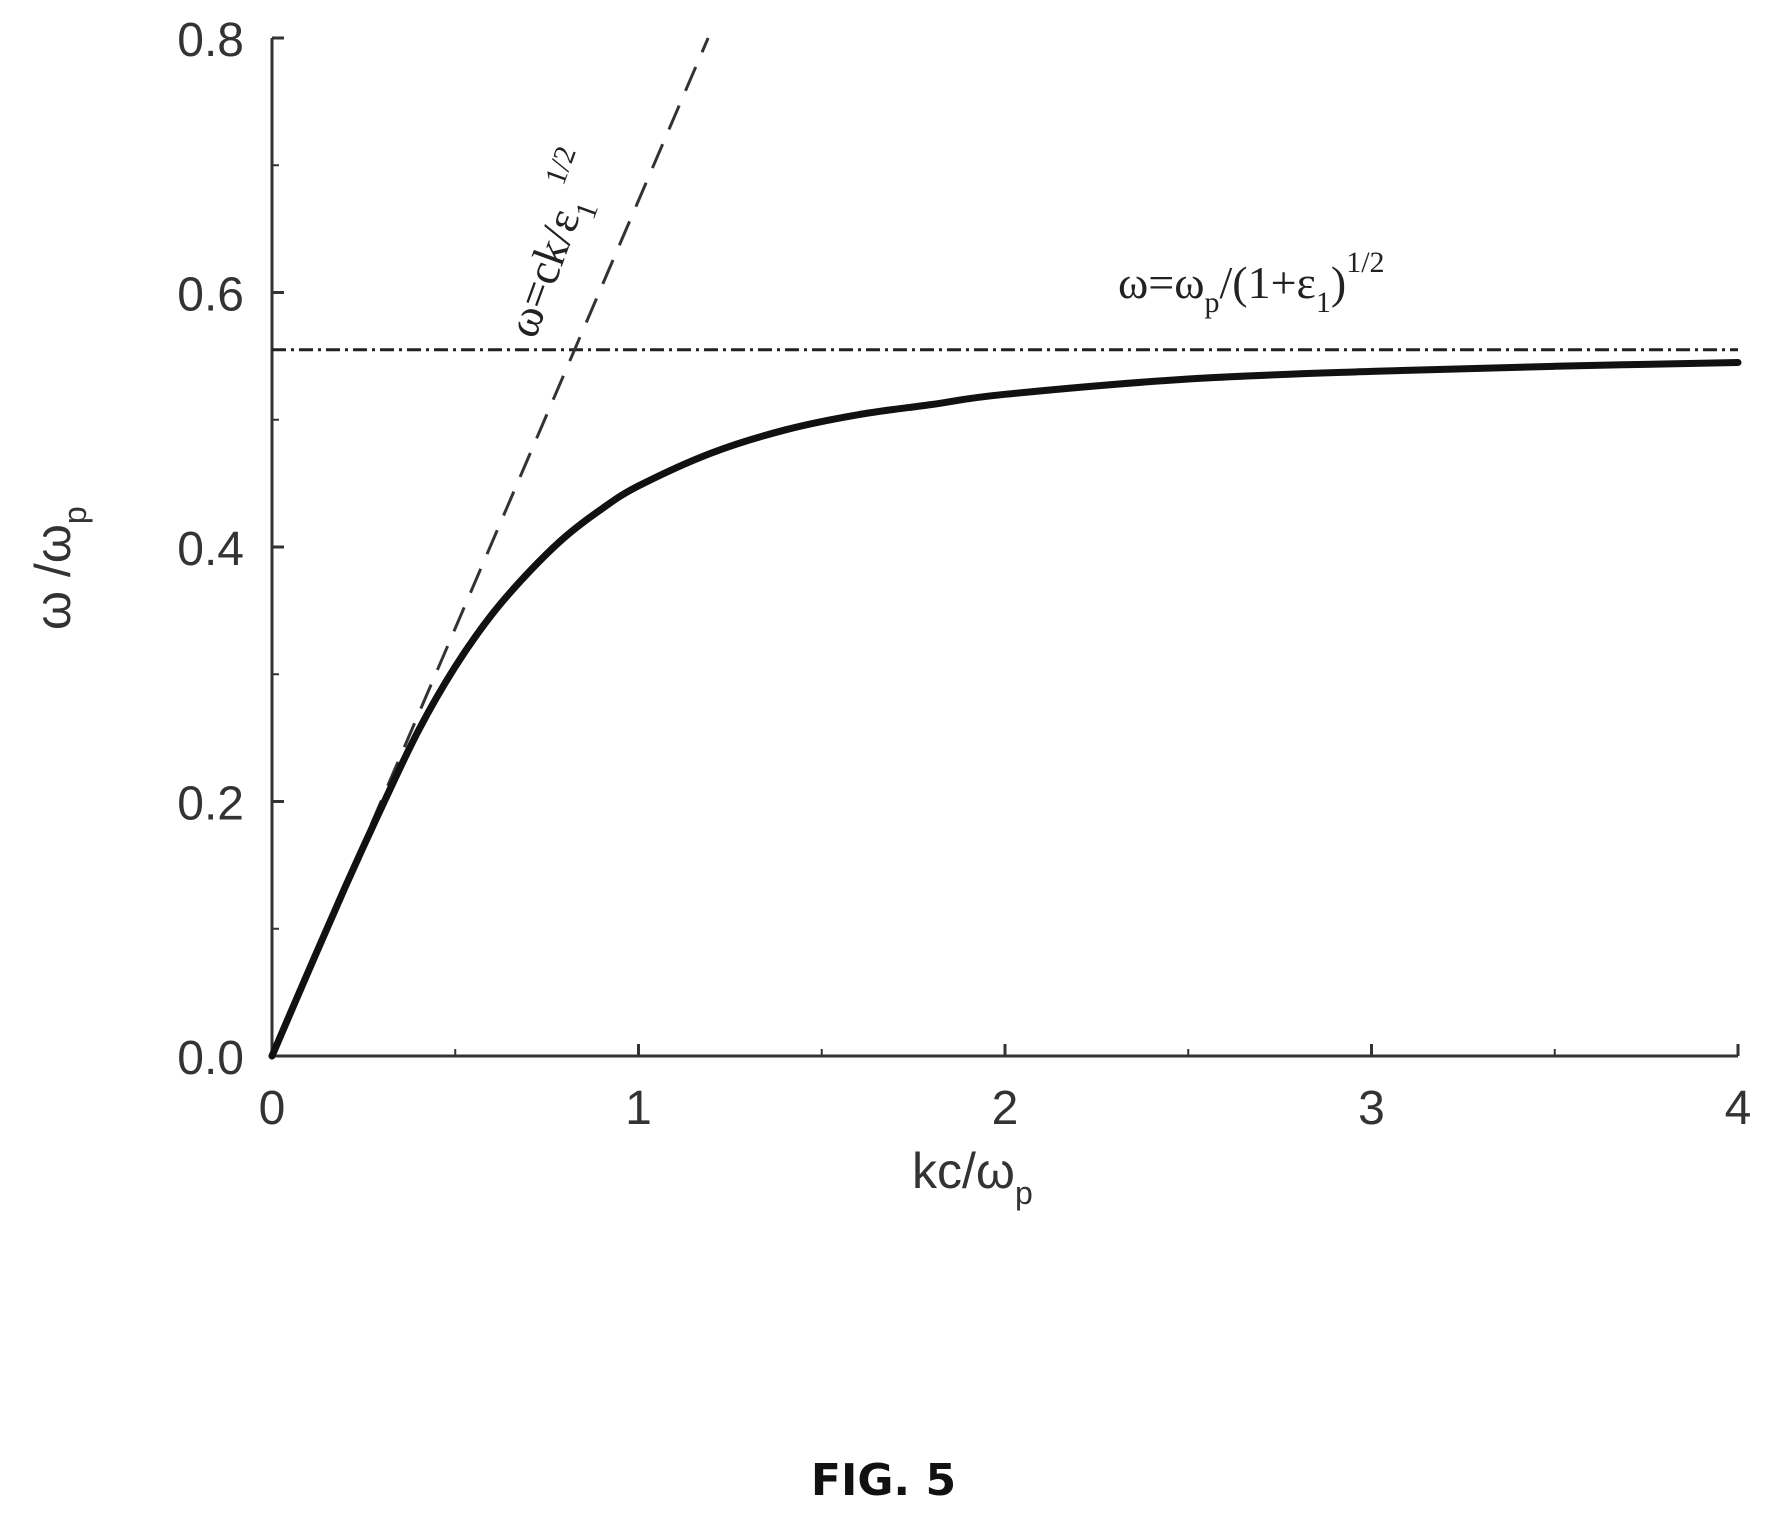 The image size is (1767, 1540). What do you see at coordinates (53, 577) in the screenshot?
I see `y-axis-label-main: ω /ω` at bounding box center [53, 577].